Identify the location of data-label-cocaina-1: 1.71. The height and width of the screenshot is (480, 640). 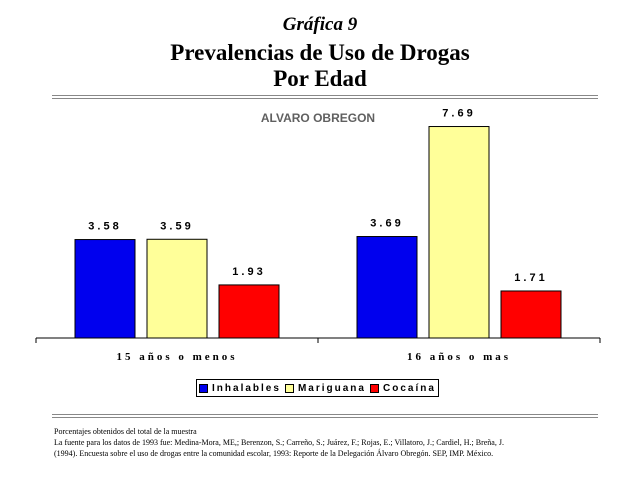
(530, 278).